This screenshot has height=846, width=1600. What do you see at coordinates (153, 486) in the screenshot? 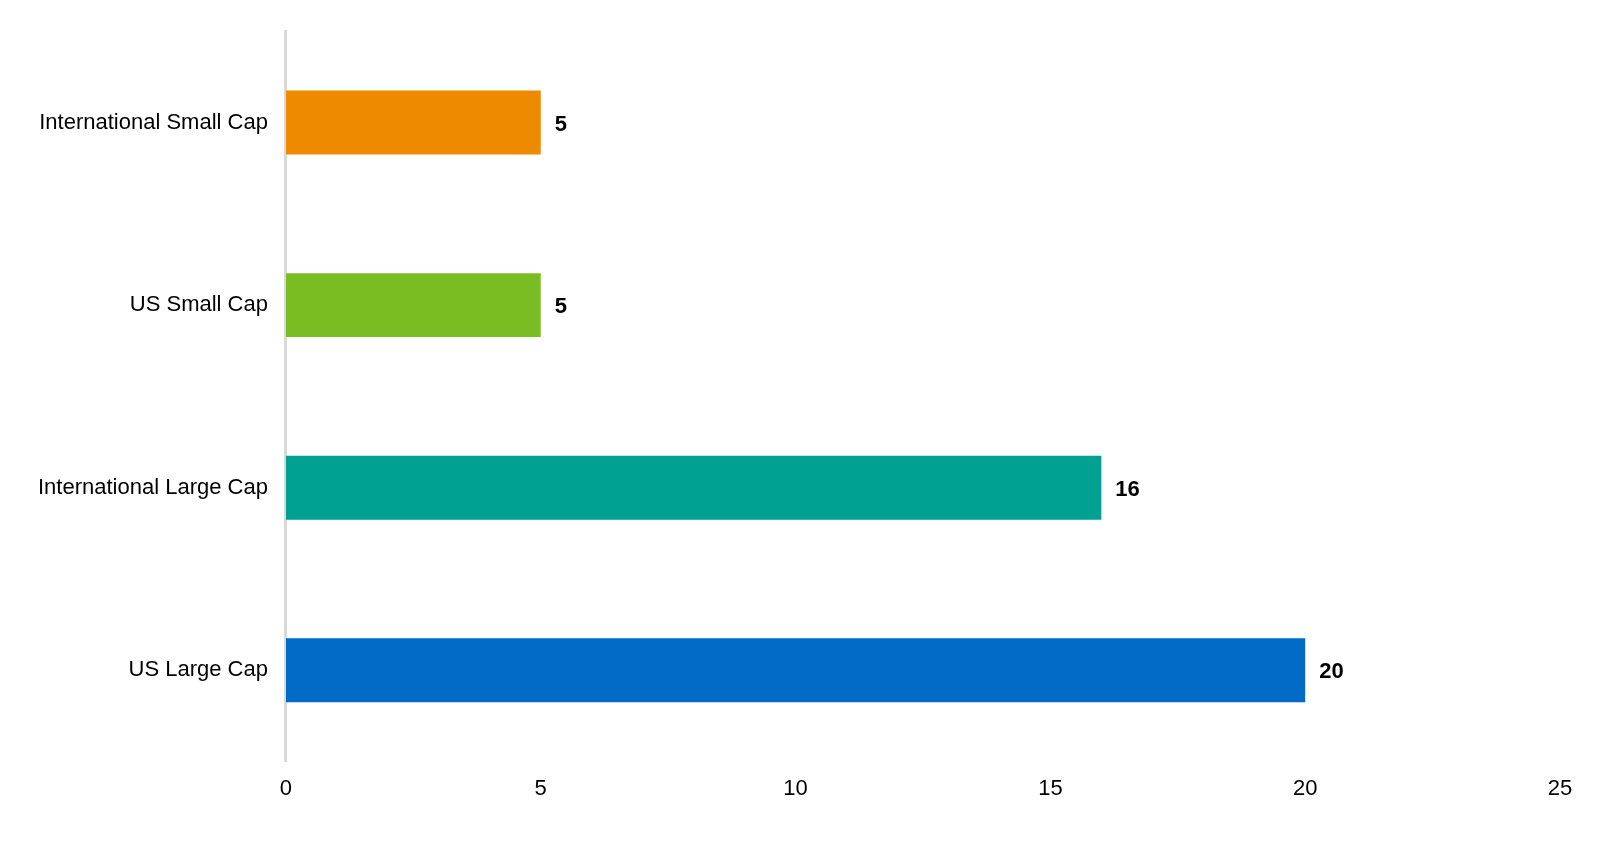
I see `y-tick-label: International Large Cap` at bounding box center [153, 486].